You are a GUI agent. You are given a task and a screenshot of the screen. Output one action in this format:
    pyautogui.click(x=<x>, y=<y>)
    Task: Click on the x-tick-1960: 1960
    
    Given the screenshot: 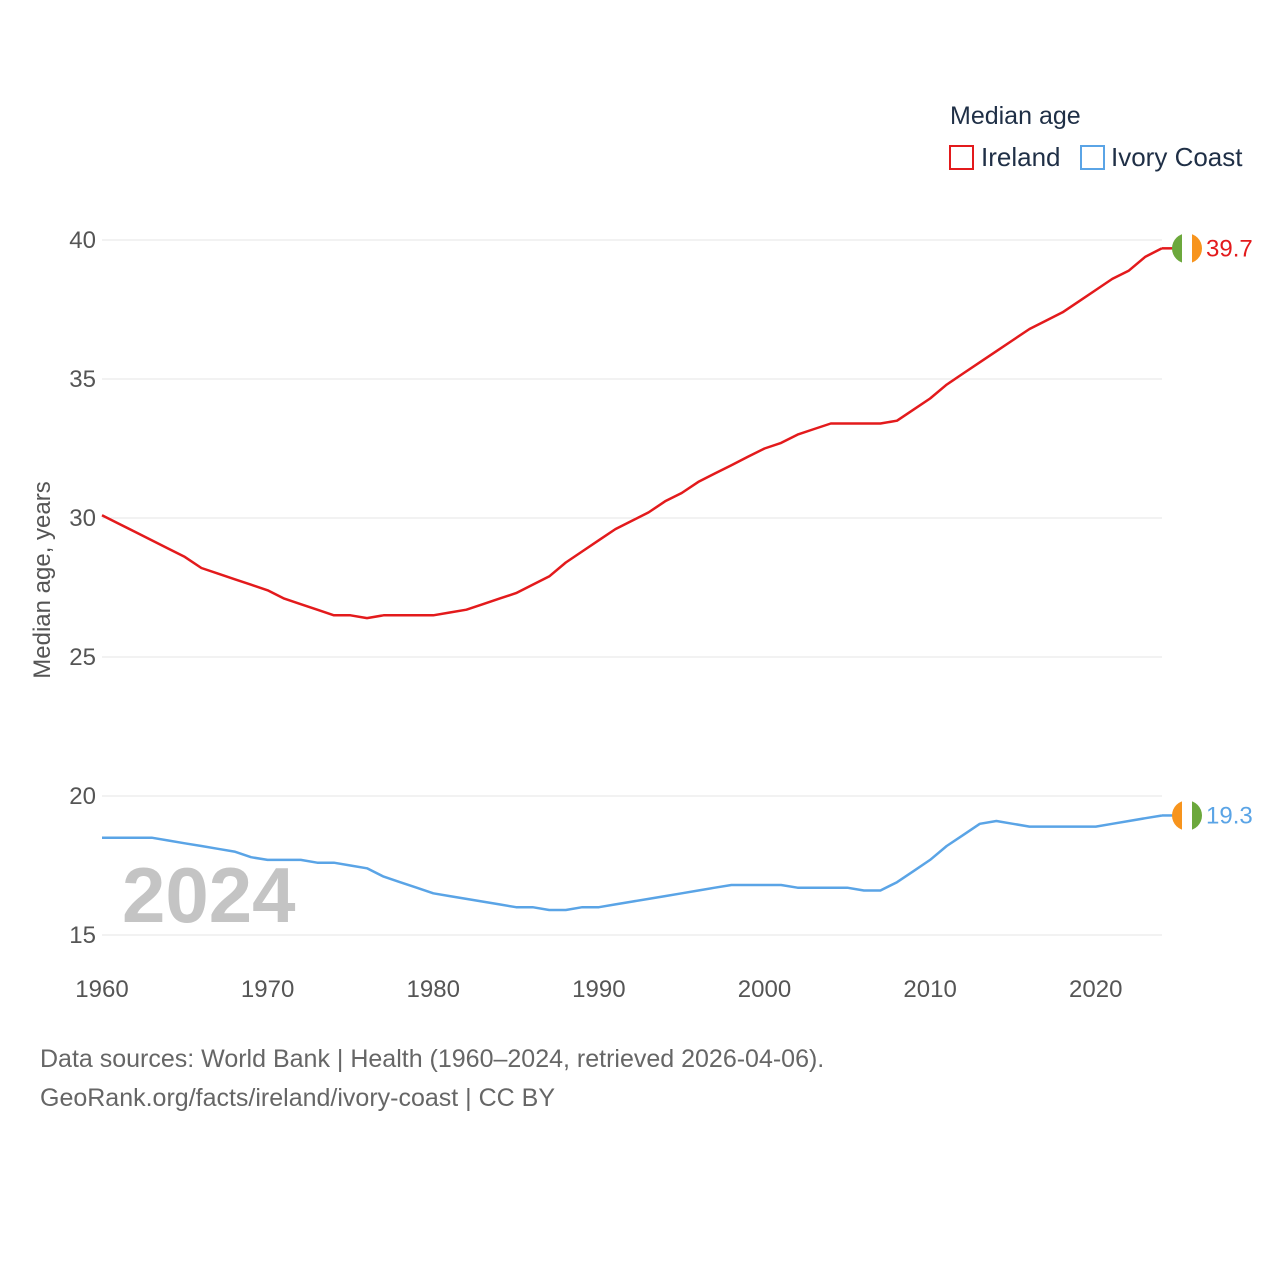 What is the action you would take?
    pyautogui.click(x=101, y=989)
    